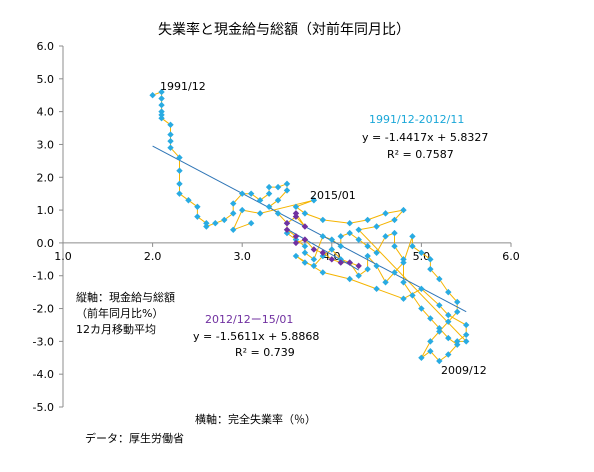 This screenshot has height=472, width=594. I want to click on y-tick-label: 2.0, so click(46, 177).